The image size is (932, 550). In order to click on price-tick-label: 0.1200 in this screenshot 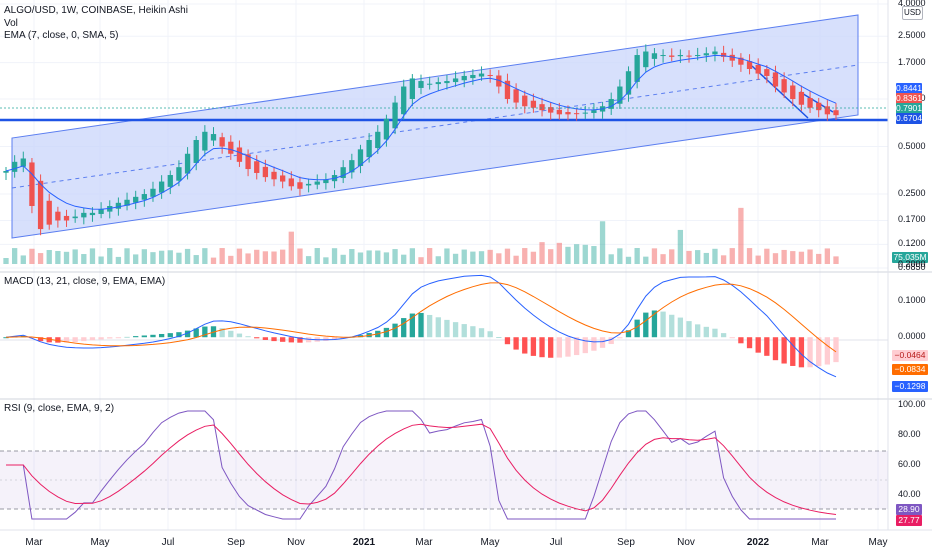, I will do `click(912, 243)`.